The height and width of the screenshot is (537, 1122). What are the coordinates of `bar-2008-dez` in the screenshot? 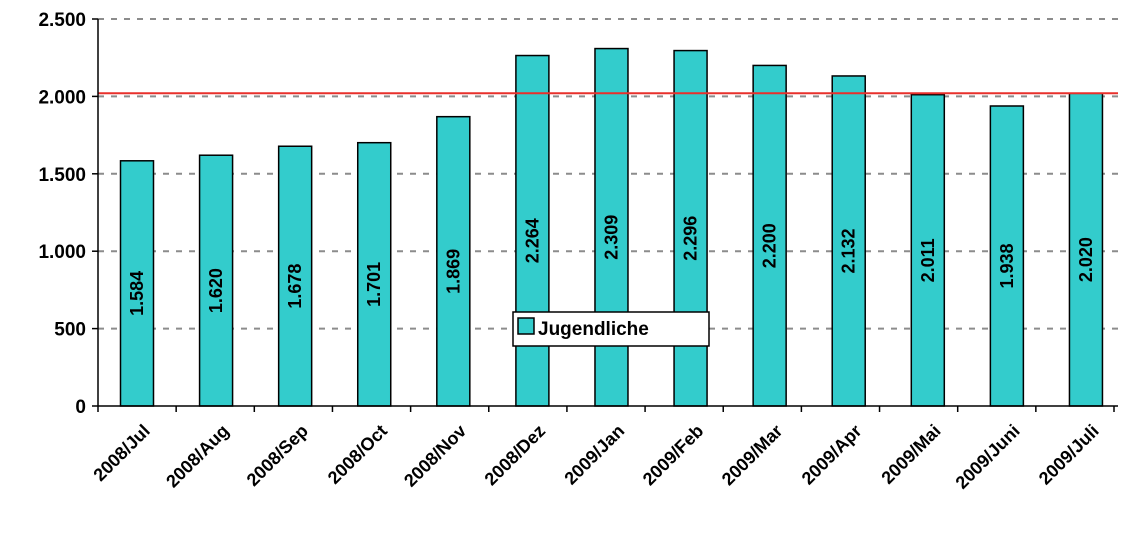 It's located at (532, 230).